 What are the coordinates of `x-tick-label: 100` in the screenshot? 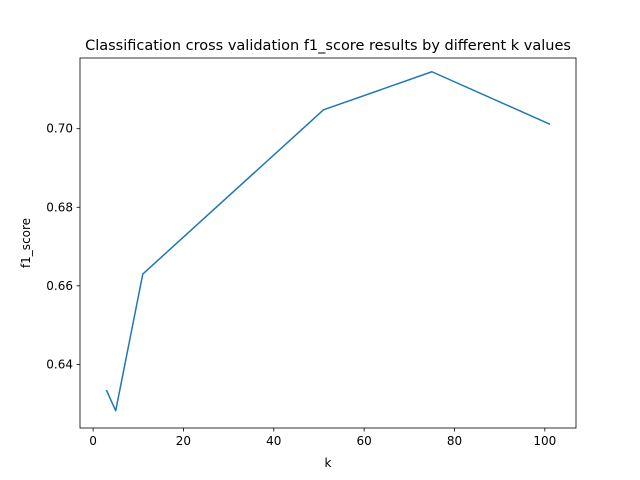 It's located at (544, 441).